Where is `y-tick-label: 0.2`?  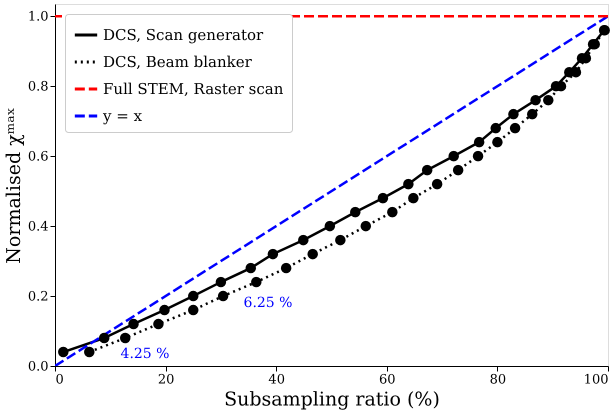 y-tick-label: 0.2 is located at coordinates (38, 297).